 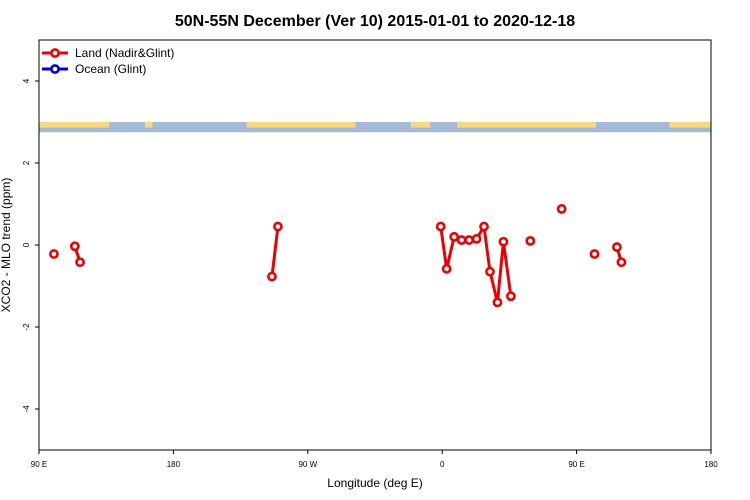 I want to click on y-tick-label: 4, so click(x=26, y=80).